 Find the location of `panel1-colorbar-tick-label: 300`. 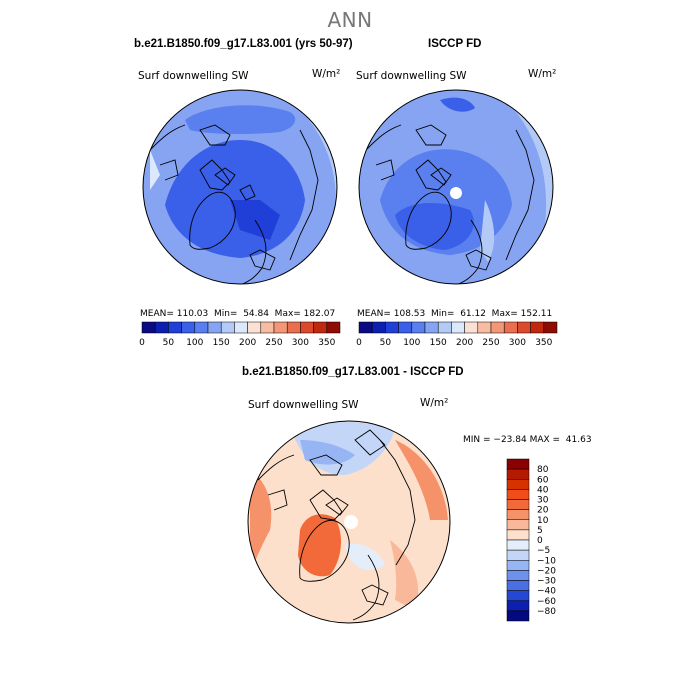

panel1-colorbar-tick-label: 300 is located at coordinates (300, 343).